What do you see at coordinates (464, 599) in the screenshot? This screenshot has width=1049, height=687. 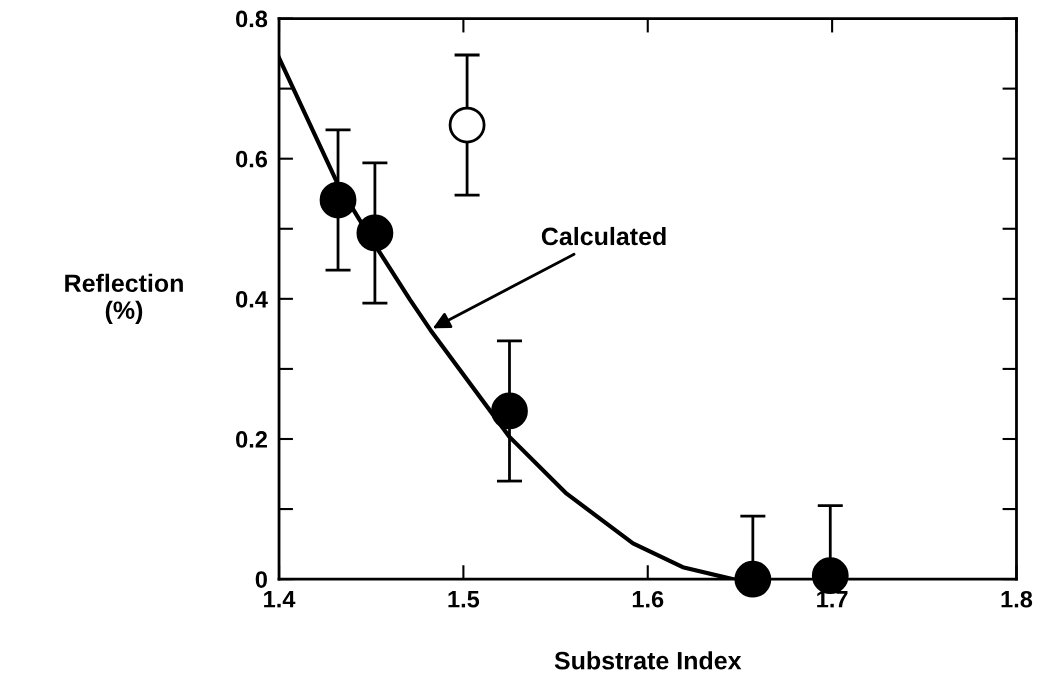 I see `x-tick-label: 1.5` at bounding box center [464, 599].